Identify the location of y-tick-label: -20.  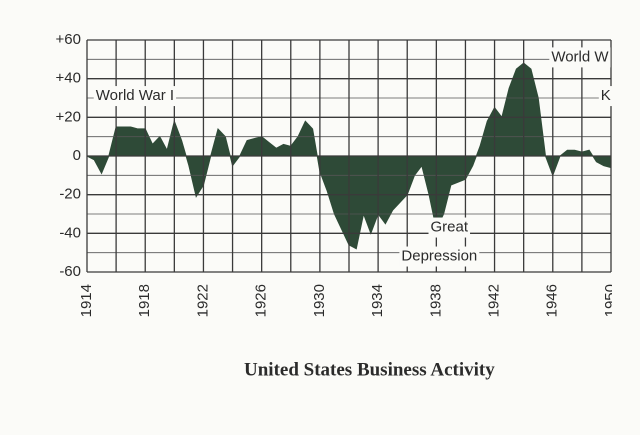
(70, 194).